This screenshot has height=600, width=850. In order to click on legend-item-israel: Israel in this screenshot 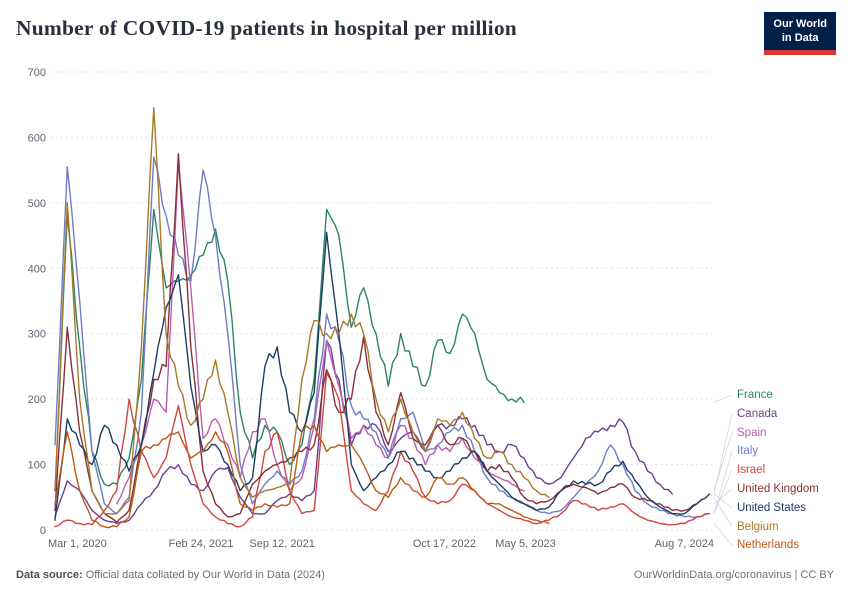, I will do `click(751, 470)`.